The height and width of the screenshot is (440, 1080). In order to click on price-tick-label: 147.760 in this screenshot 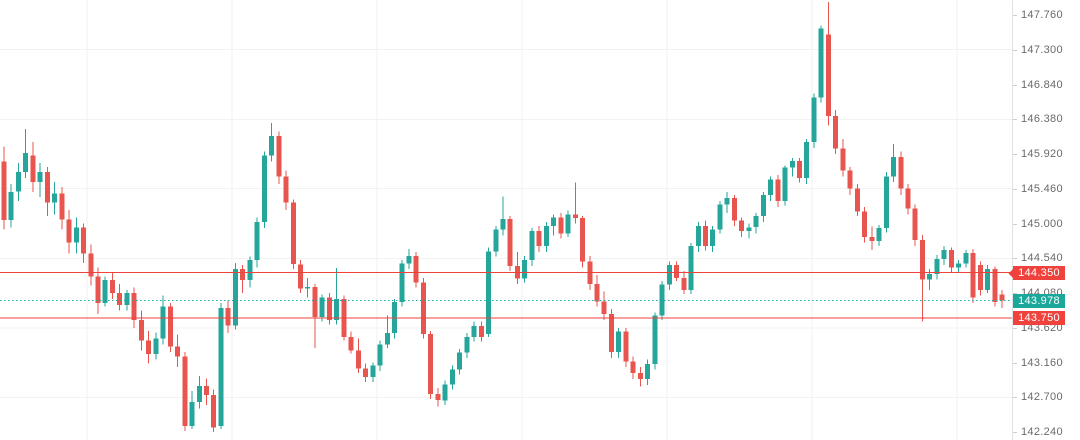, I will do `click(1038, 15)`.